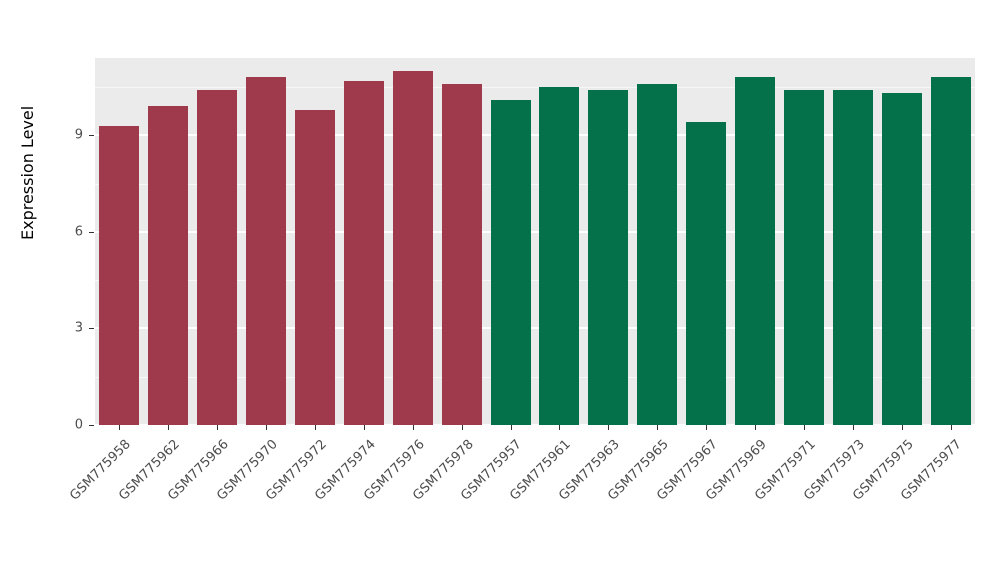  What do you see at coordinates (901, 259) in the screenshot?
I see `bar-GSM775975` at bounding box center [901, 259].